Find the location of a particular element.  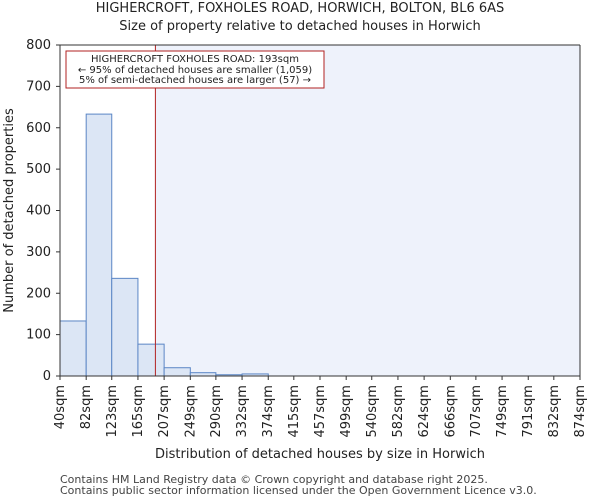

x-tick-label: 415sqm is located at coordinates (294, 411).